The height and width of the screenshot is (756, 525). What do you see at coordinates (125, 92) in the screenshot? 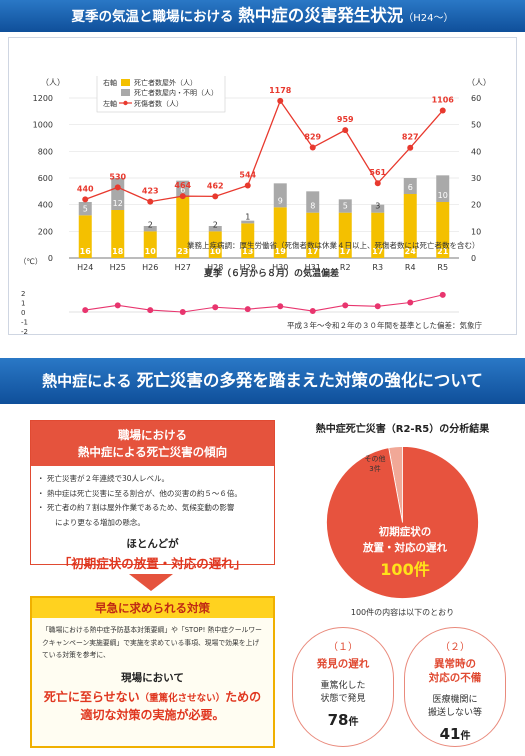
I see `legend-indoor-swatch` at bounding box center [125, 92].